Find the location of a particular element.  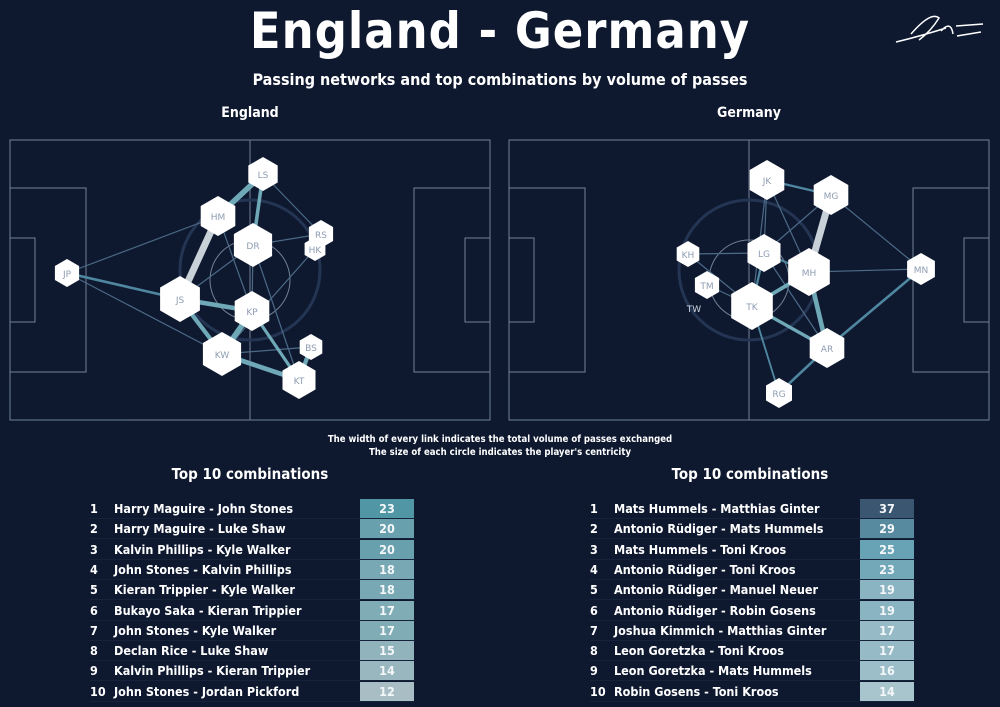

pass-count: 18 is located at coordinates (387, 569).